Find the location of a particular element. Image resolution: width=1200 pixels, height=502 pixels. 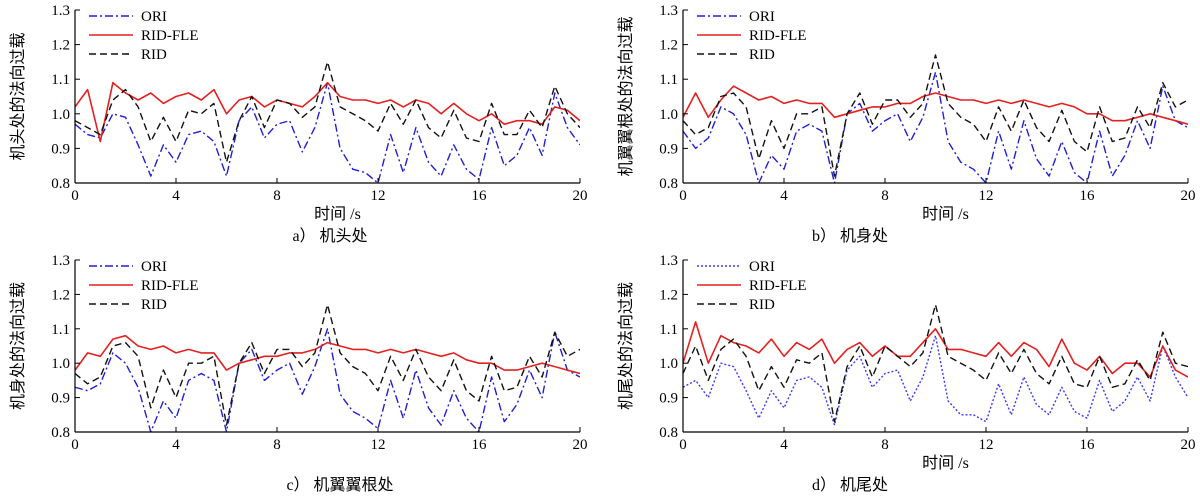

panel-caption: c） 机翼翼根处 is located at coordinates (339, 485).